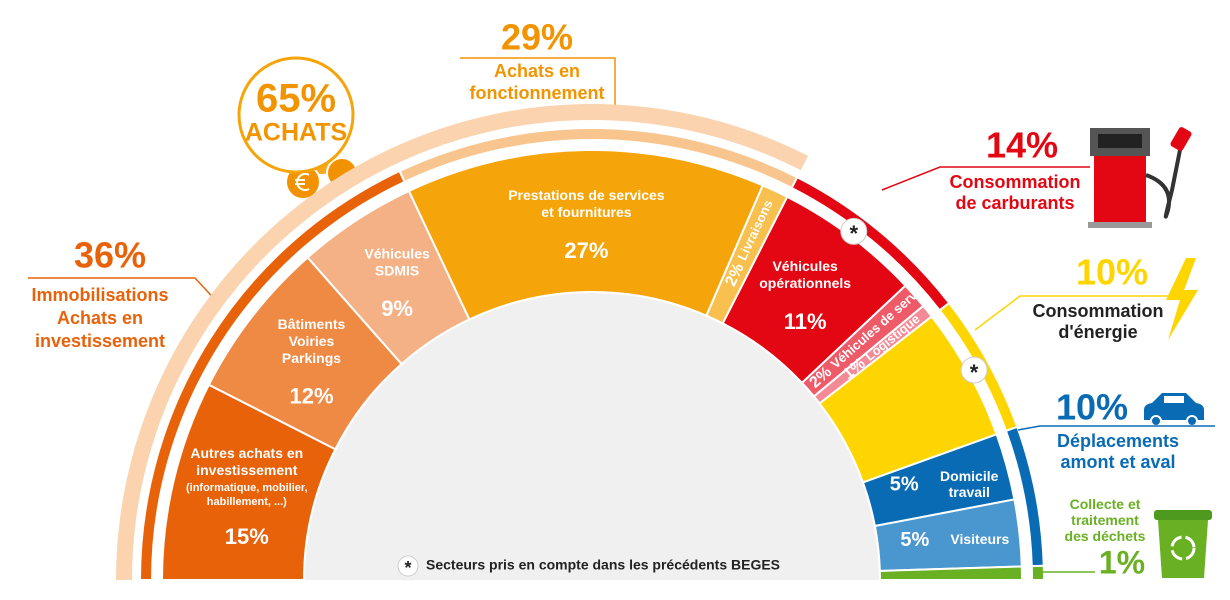 The height and width of the screenshot is (600, 1230). Describe the element at coordinates (246, 461) in the screenshot. I see `segment-name: Autres achats en investissement` at that location.